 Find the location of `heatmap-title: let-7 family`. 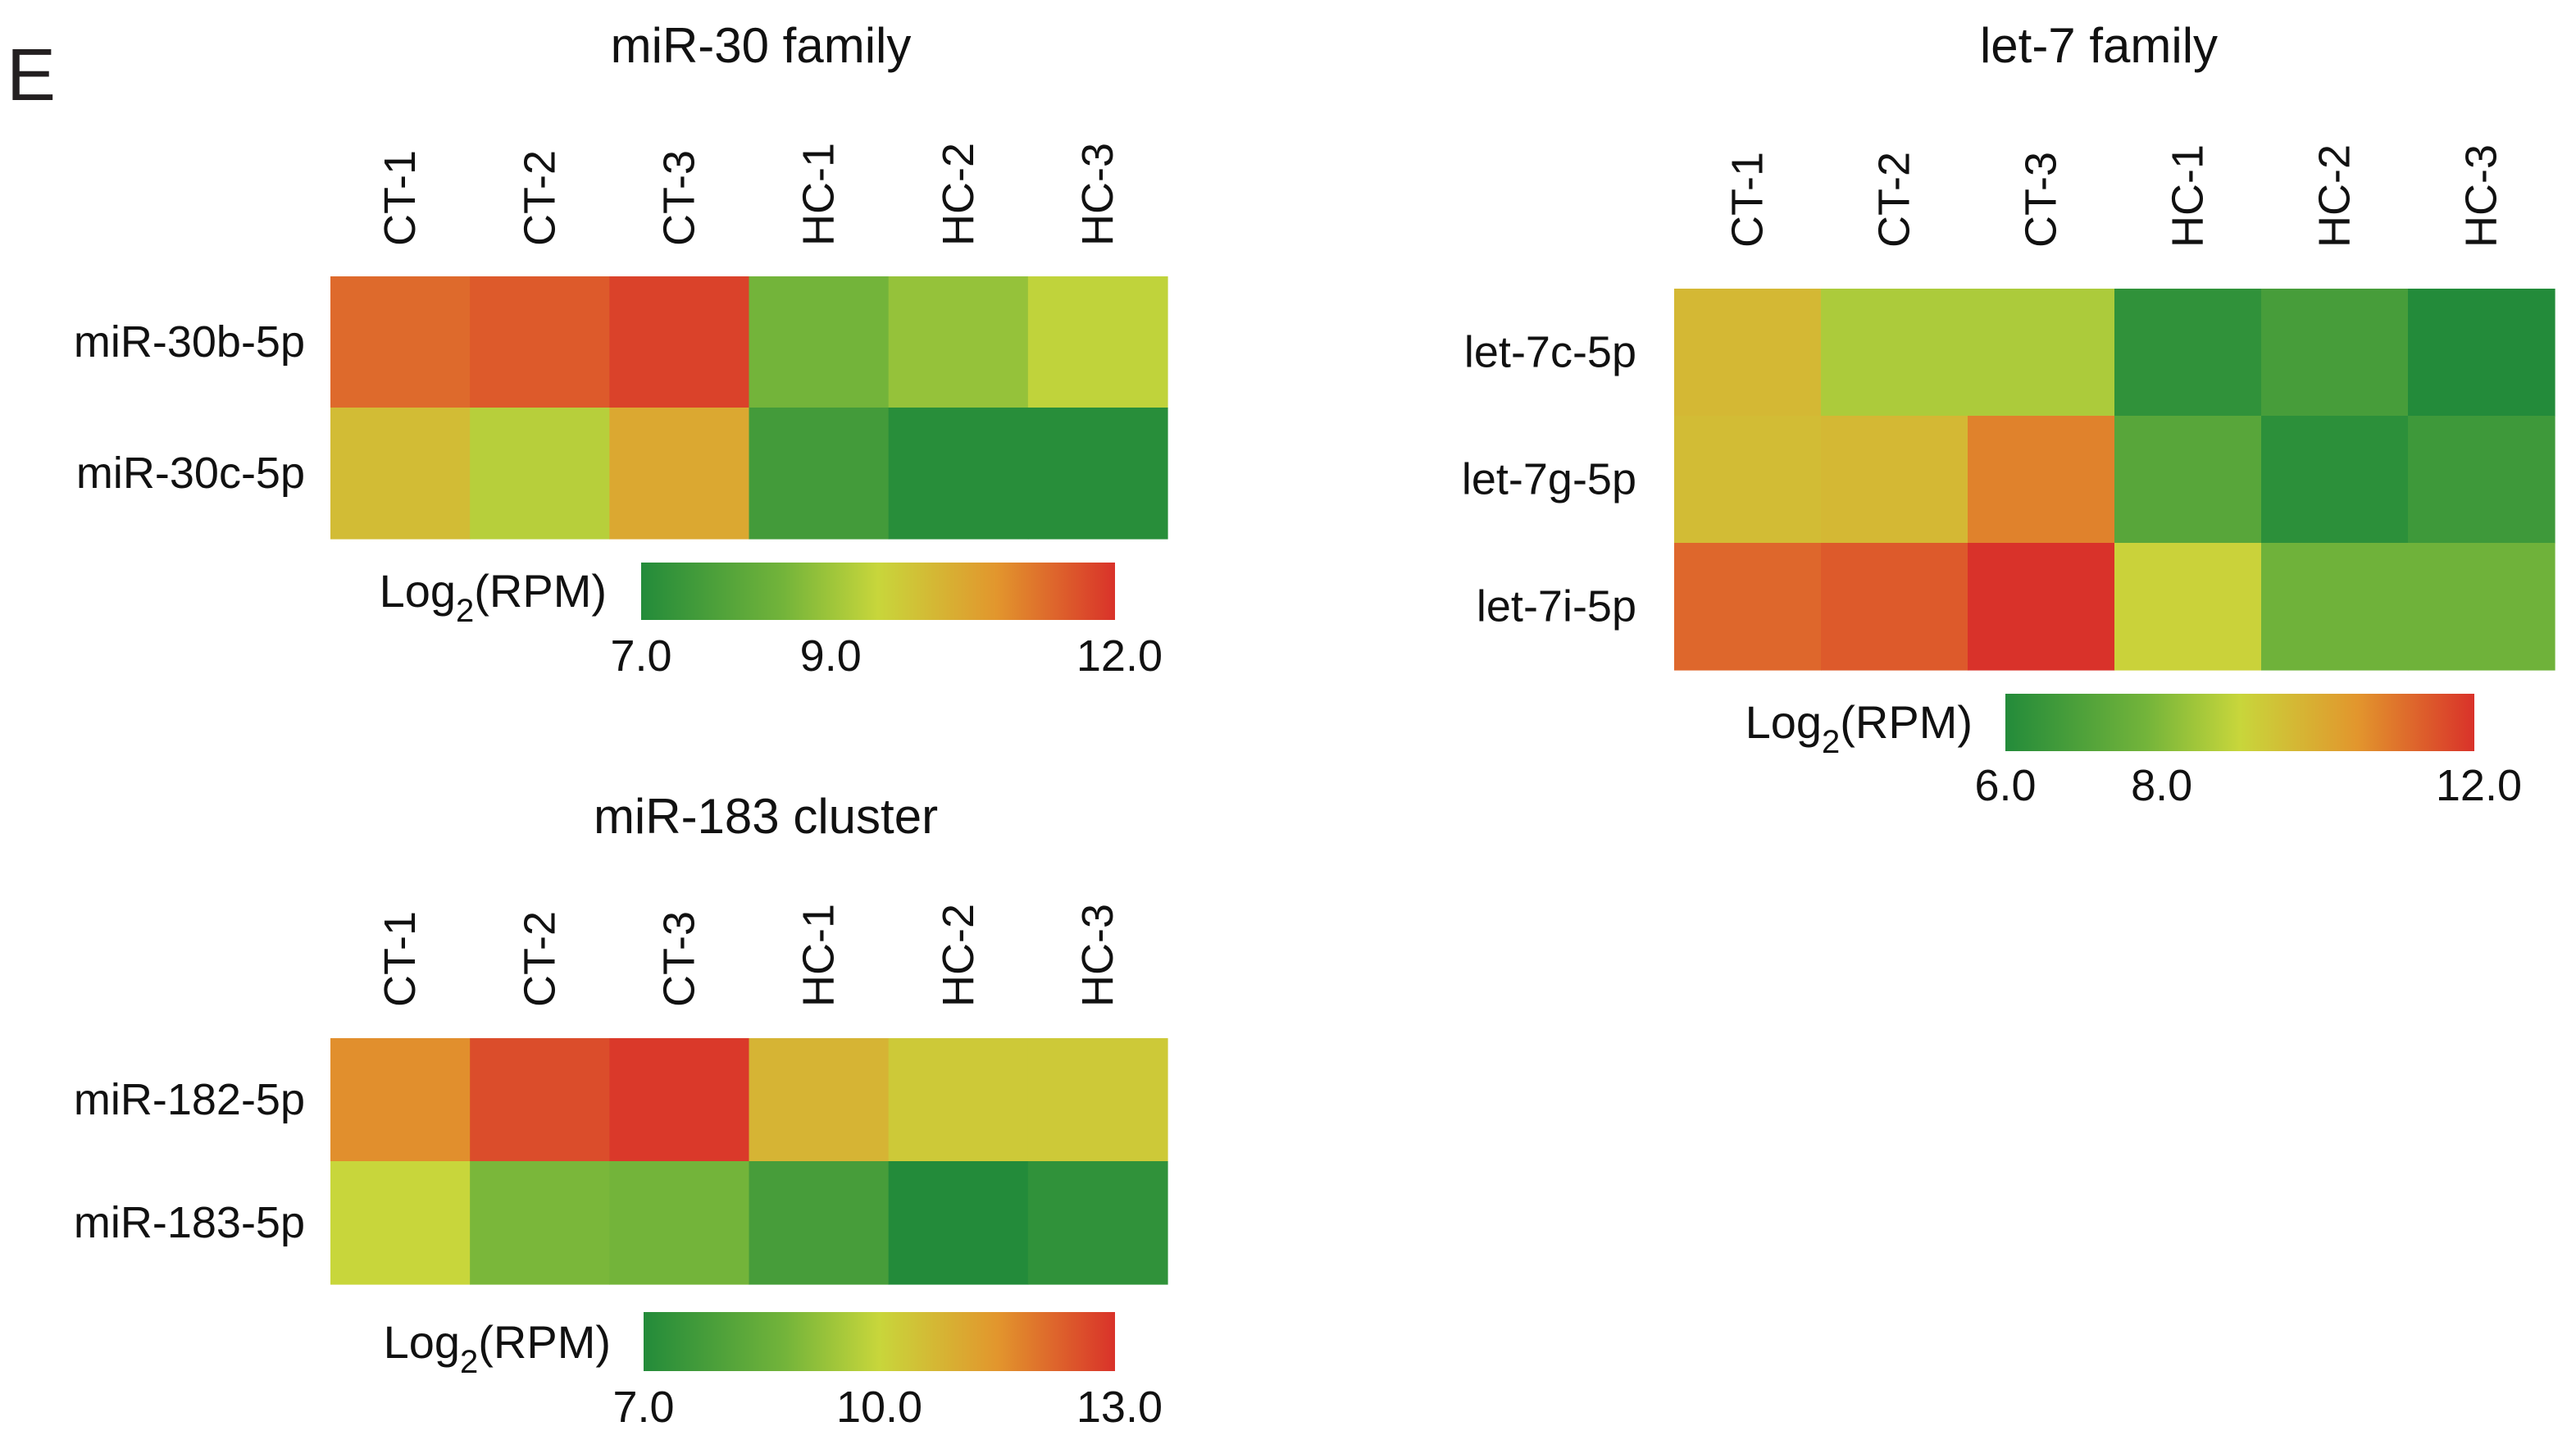

heatmap-title: let-7 family is located at coordinates (2099, 45).